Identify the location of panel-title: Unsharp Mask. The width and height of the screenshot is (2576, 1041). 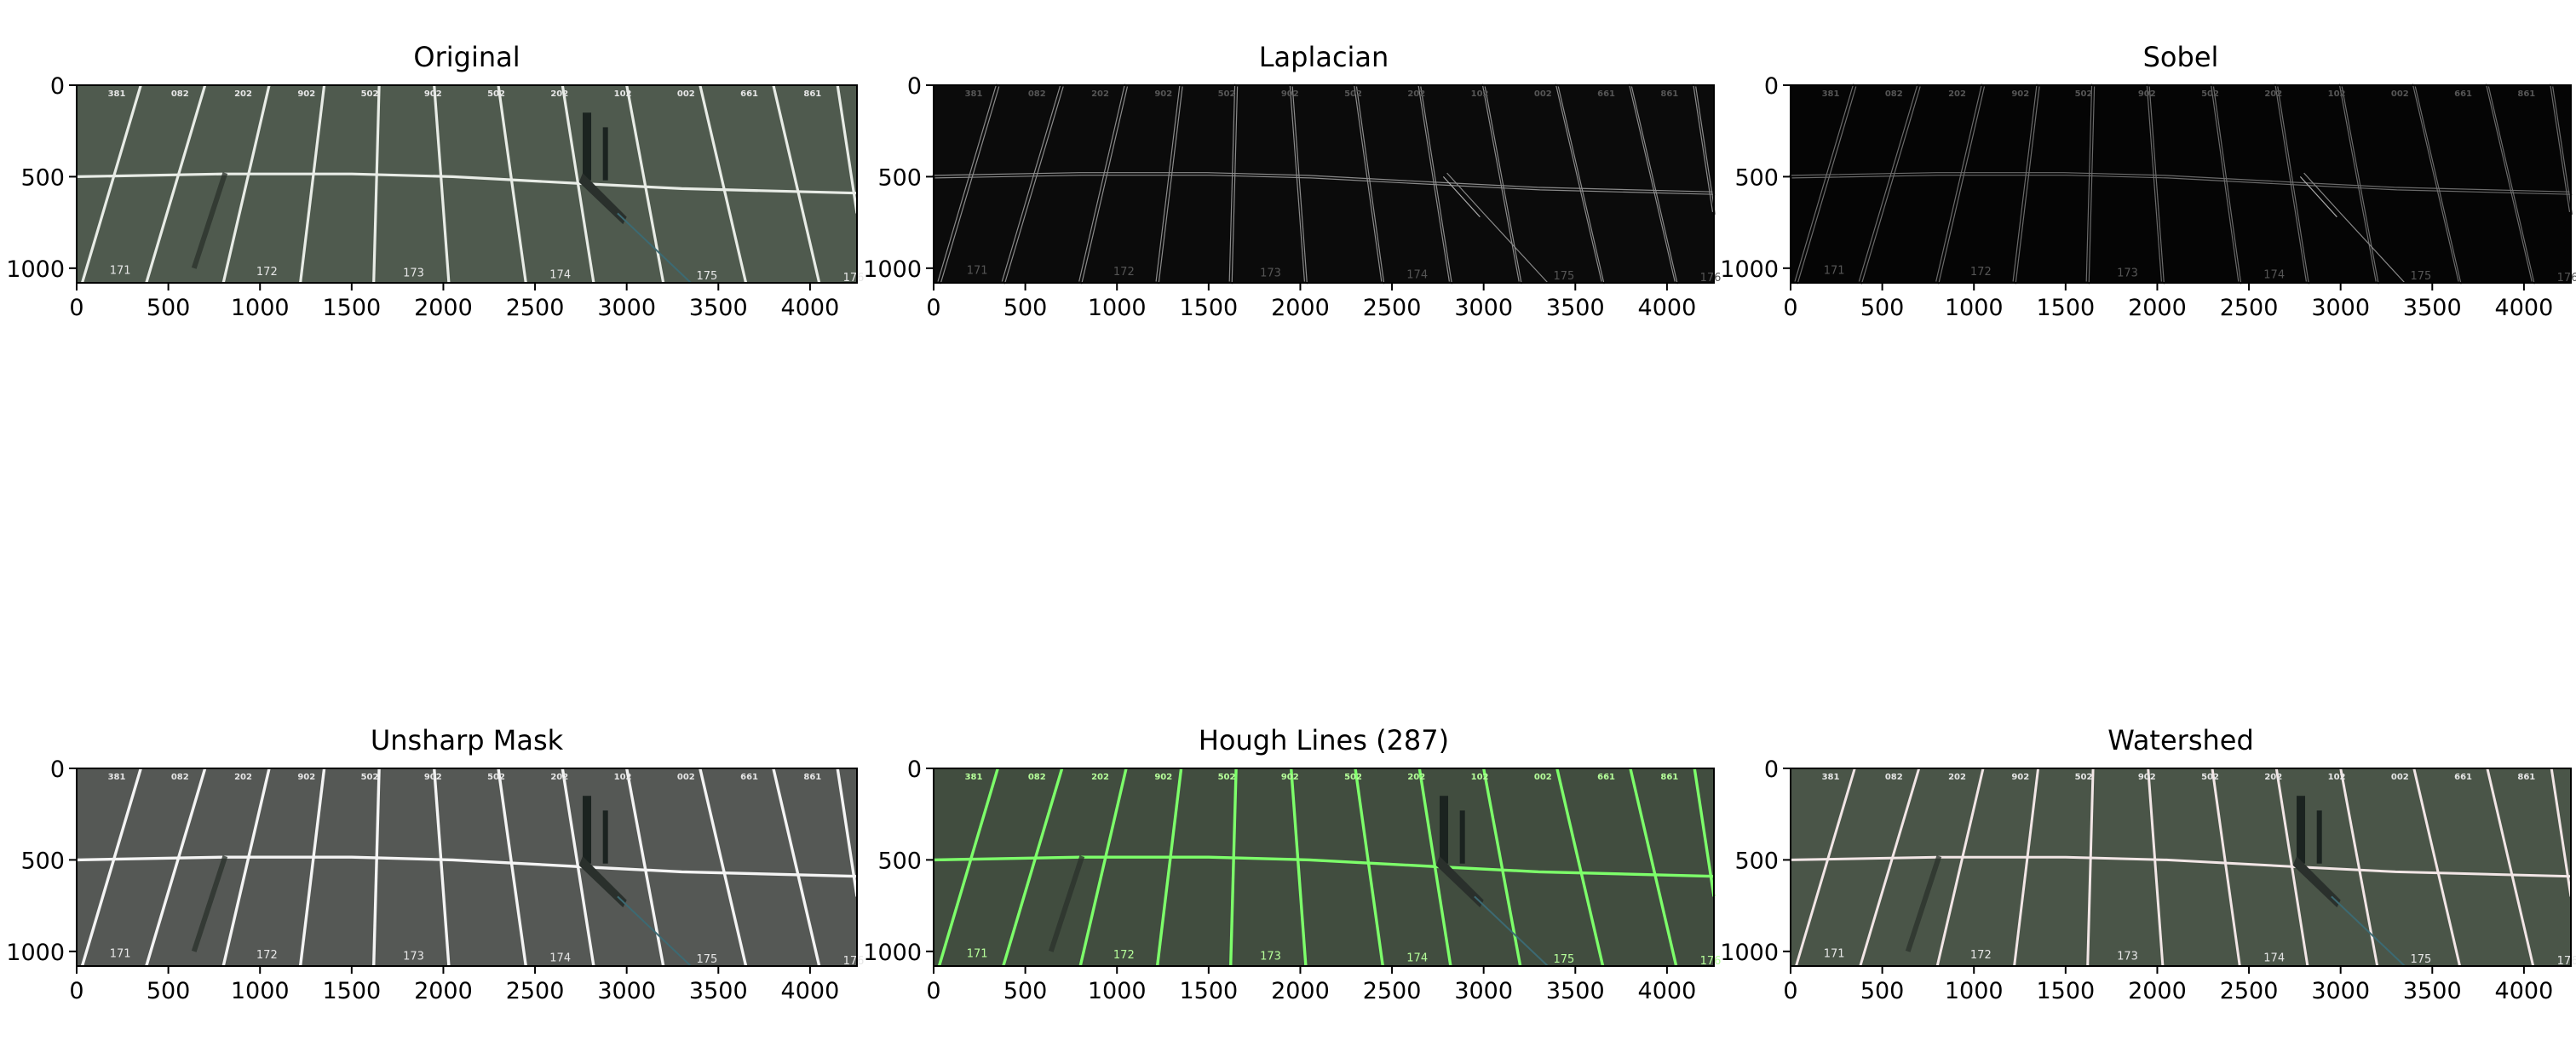
(467, 740).